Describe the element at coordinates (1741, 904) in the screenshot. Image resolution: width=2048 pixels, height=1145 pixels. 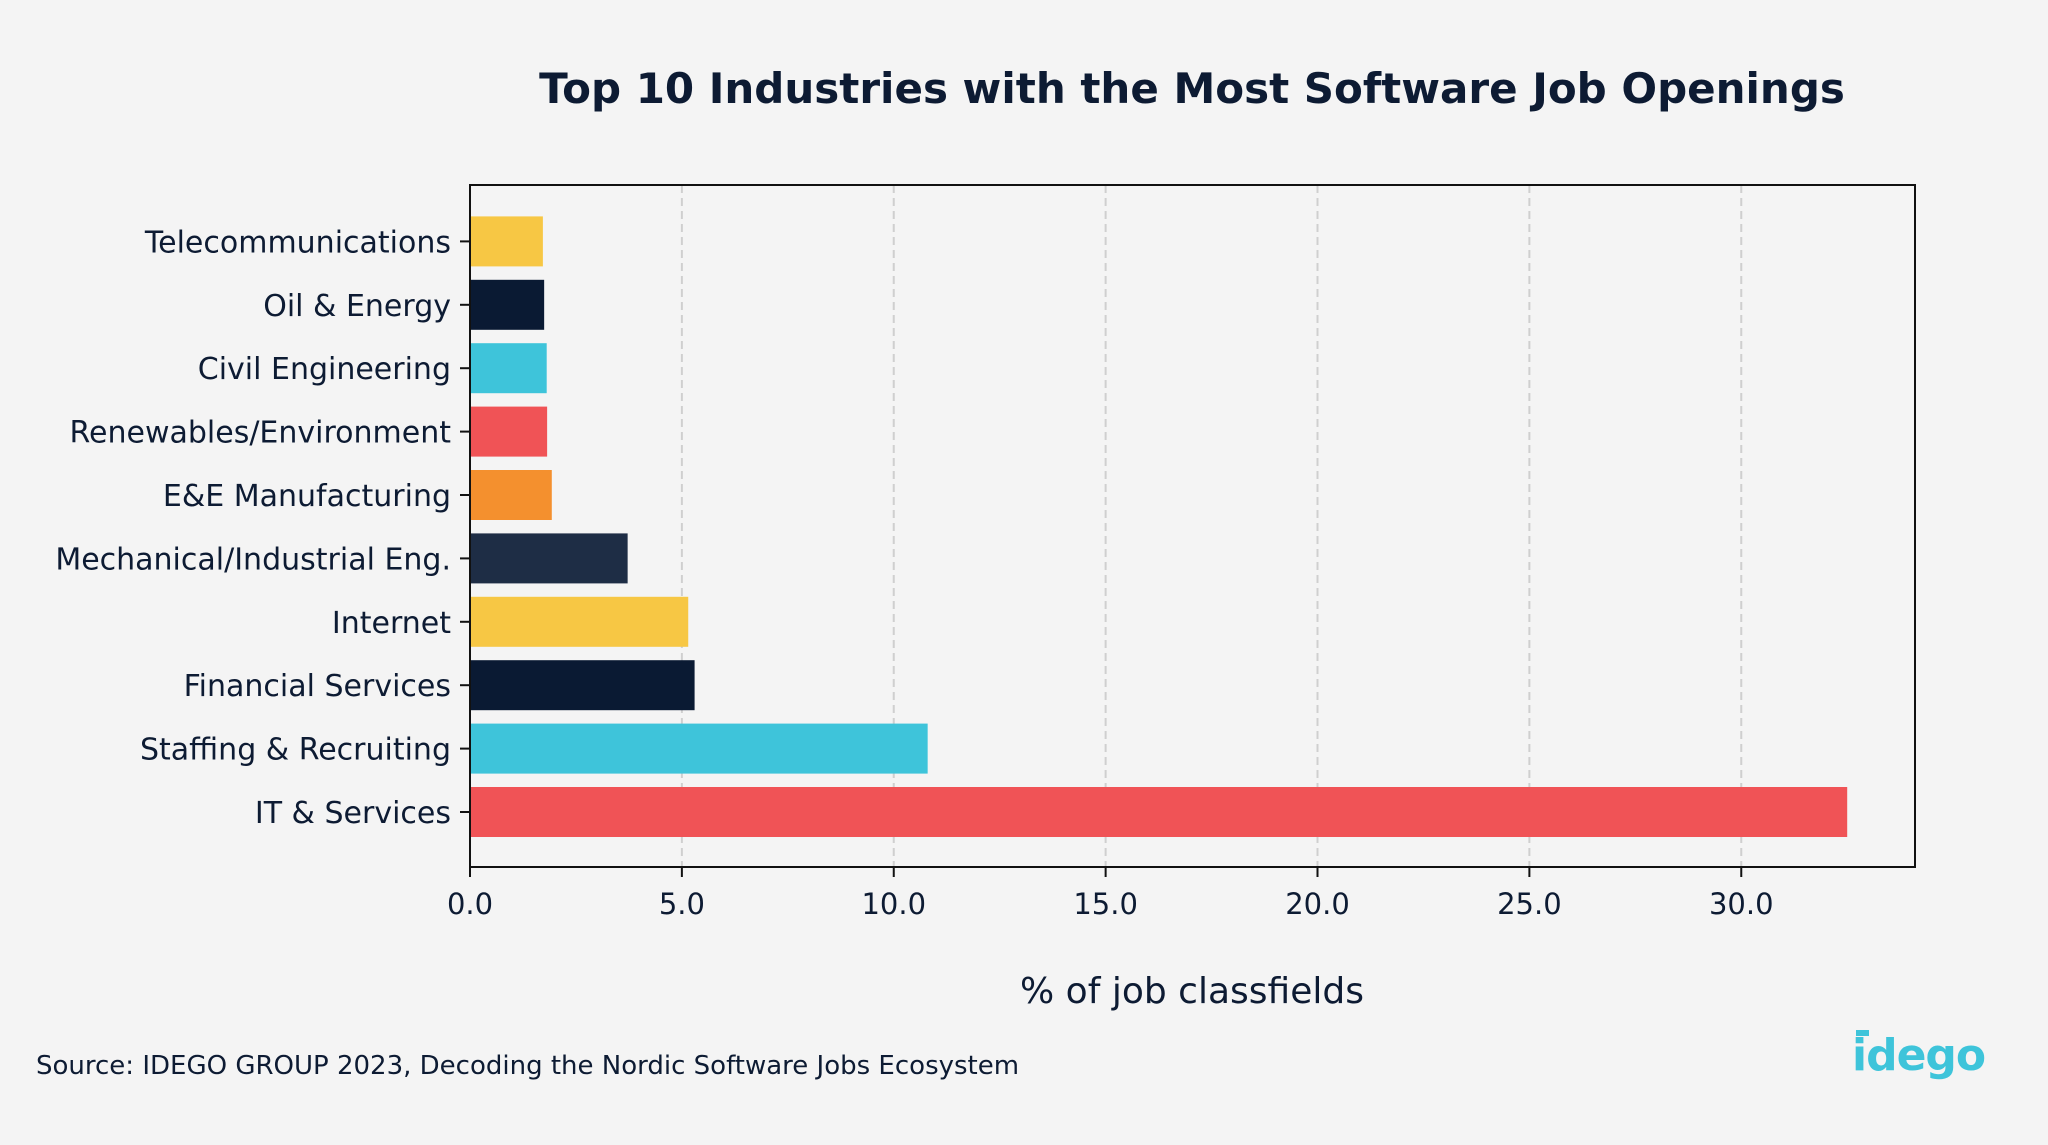
I see `x-tick-label: 30.0` at that location.